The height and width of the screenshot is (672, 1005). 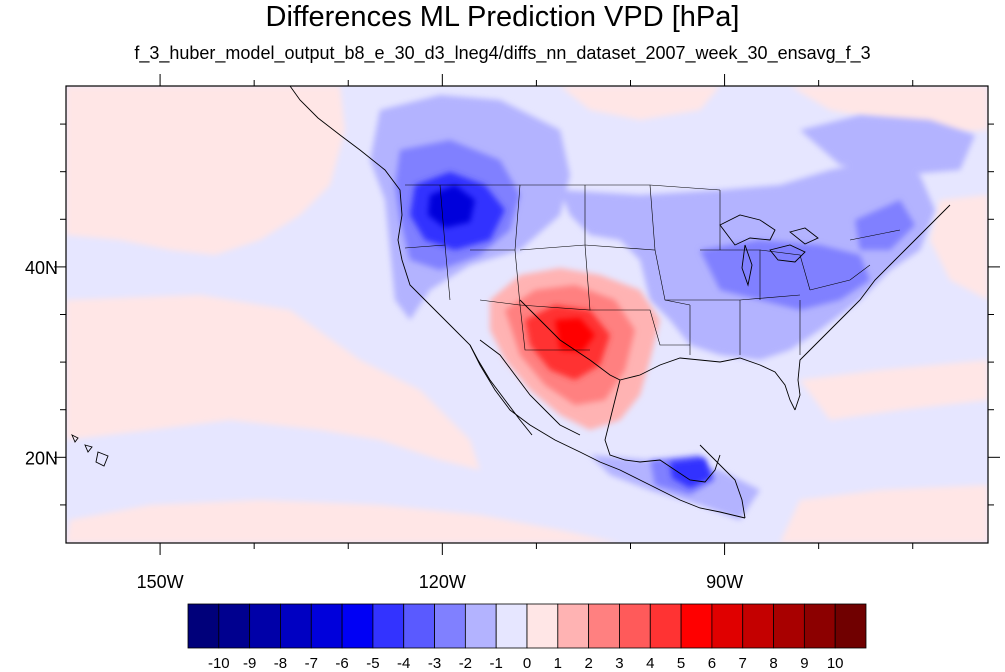 I want to click on colorbar-label: 1, so click(x=558, y=663).